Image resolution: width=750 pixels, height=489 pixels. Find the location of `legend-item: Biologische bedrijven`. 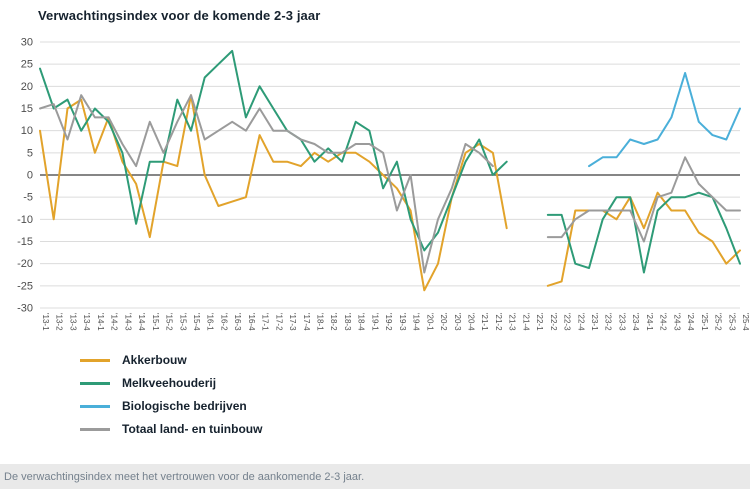

legend-item: Biologische bedrijven is located at coordinates (171, 406).